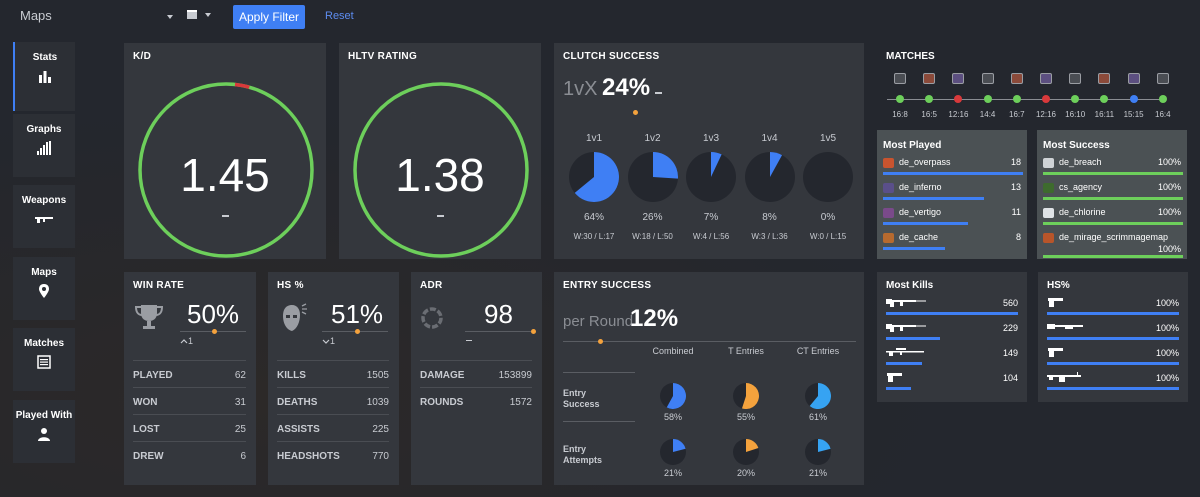 Image resolution: width=1200 pixels, height=497 pixels. I want to click on clutch-item-wl: W:0 / L:15, so click(828, 236).